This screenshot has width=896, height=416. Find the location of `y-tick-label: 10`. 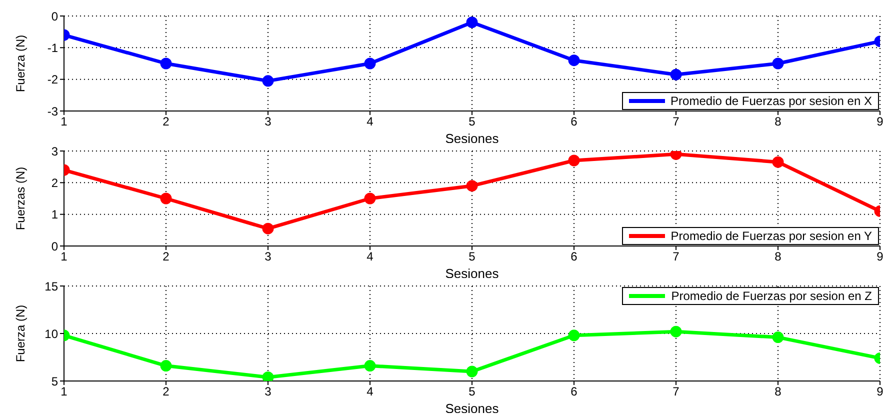

y-tick-label: 10 is located at coordinates (51, 333).